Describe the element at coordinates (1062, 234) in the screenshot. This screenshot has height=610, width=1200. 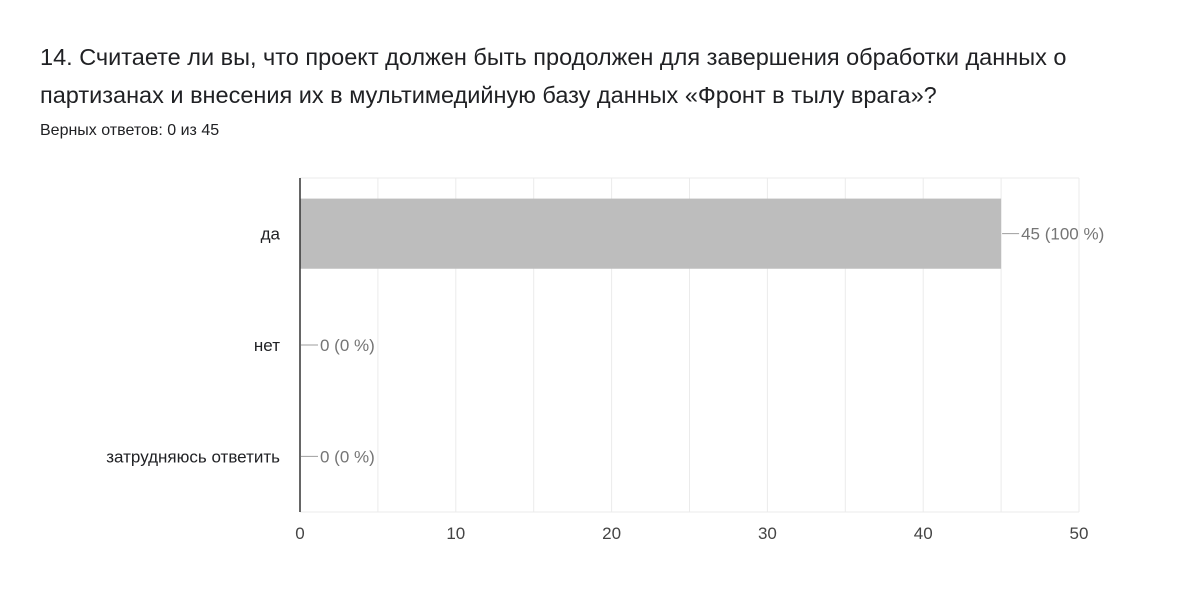
I see `data-label: 45 (100 %)` at that location.